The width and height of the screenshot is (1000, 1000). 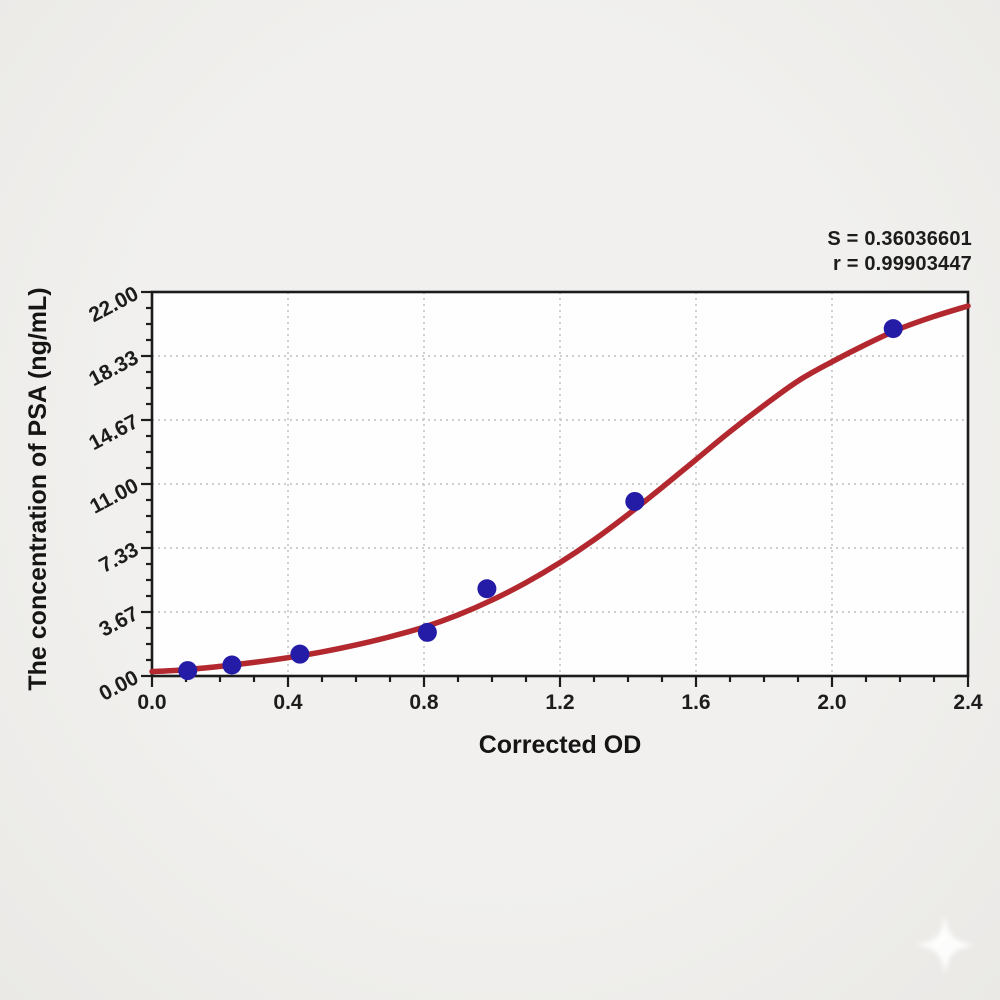 What do you see at coordinates (902, 264) in the screenshot?
I see `r-value-text: r = 0.99903447` at bounding box center [902, 264].